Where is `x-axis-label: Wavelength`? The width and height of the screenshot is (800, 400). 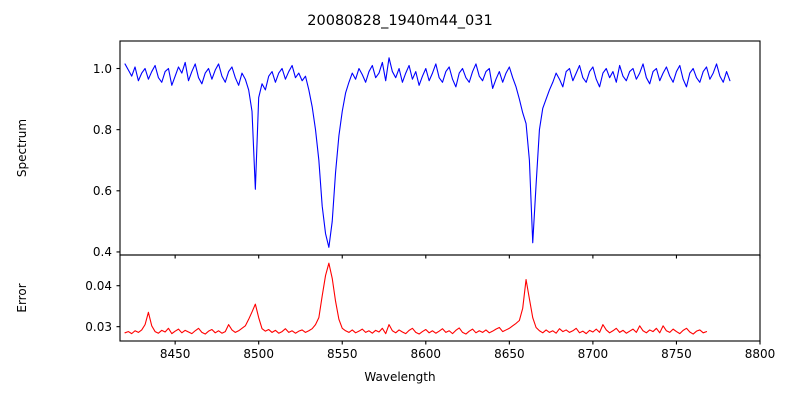
x-axis-label: Wavelength is located at coordinates (400, 377).